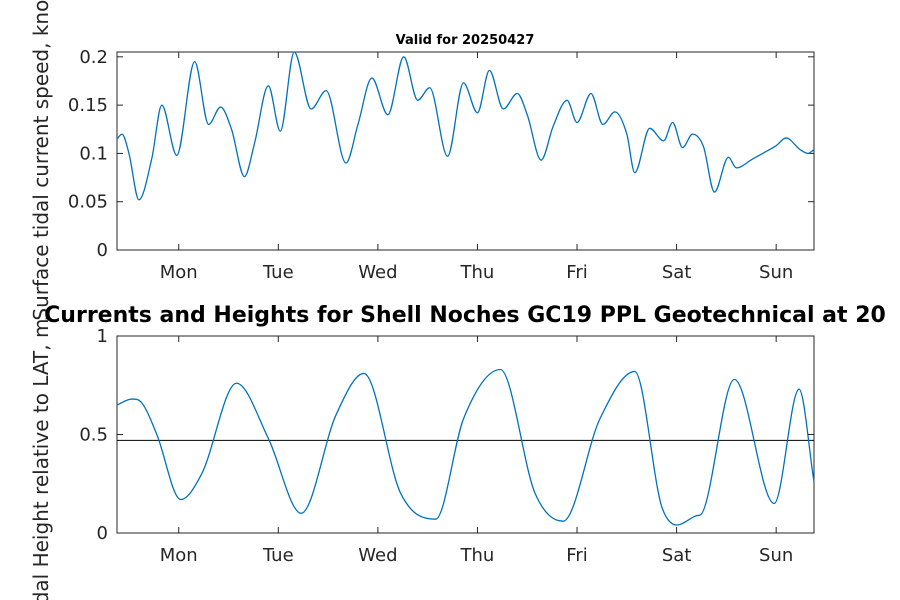 This screenshot has width=900, height=600. What do you see at coordinates (41, 459) in the screenshot?
I see `tidal-height-y-axis-label: Tidal Height relative to LAT, m` at bounding box center [41, 459].